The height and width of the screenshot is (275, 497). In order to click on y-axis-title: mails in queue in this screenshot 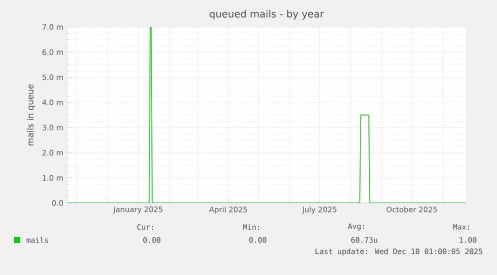, I will do `click(31, 115)`.